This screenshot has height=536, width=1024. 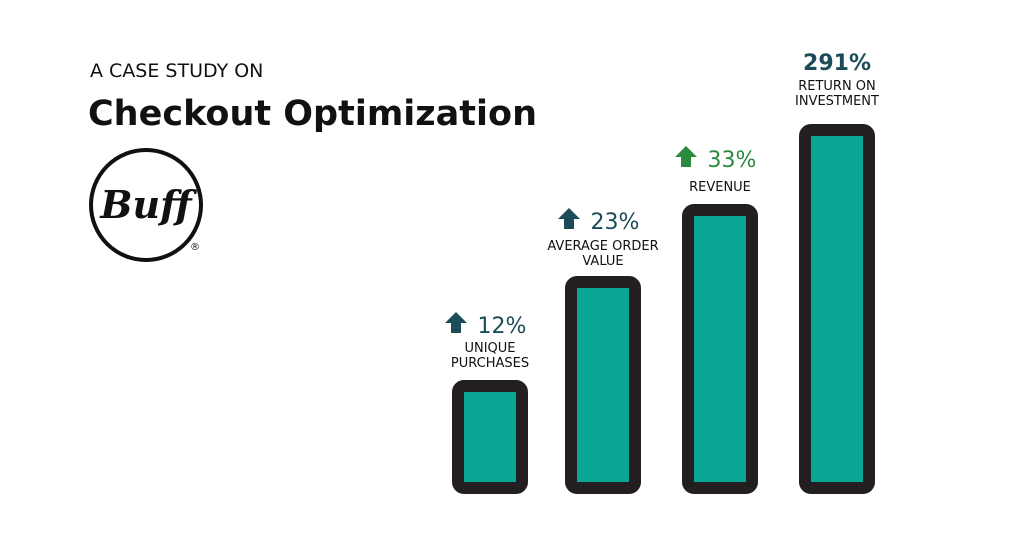 I want to click on stat-label: VALUE, so click(x=602, y=261).